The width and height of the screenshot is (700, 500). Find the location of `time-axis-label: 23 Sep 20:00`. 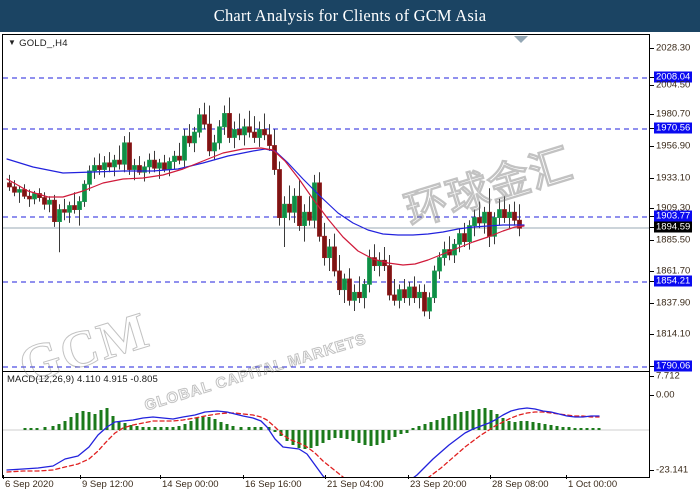

time-axis-label: 23 Sep 20:00 is located at coordinates (438, 484).